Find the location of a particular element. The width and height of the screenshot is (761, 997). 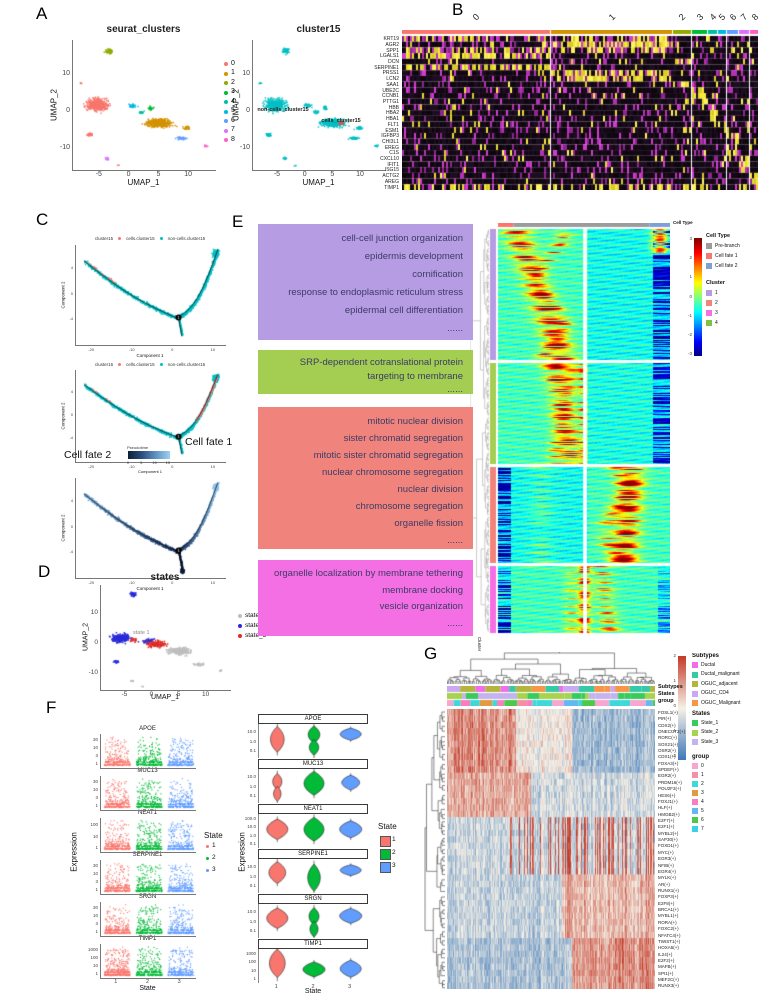

f-s-ytick-SRGN-10: 10 is located at coordinates (95, 916).